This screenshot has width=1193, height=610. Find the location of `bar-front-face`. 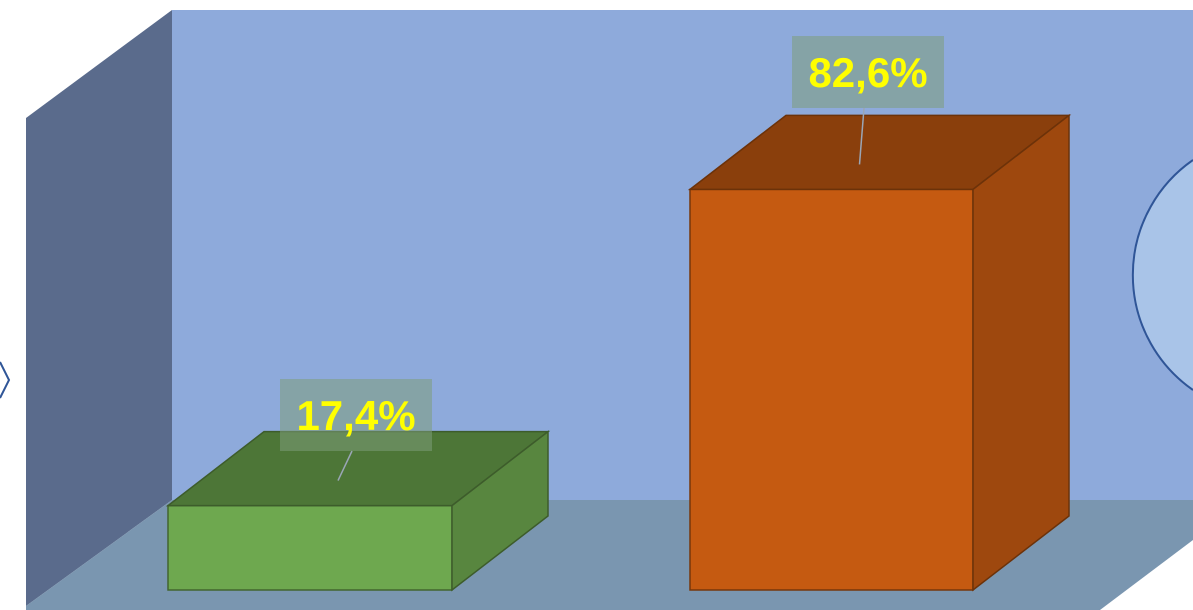

bar-front-face is located at coordinates (310, 547).